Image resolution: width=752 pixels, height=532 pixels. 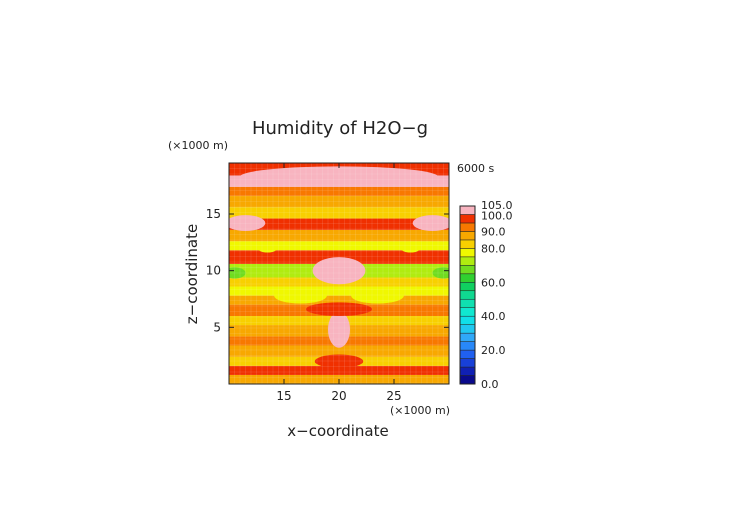 I want to click on colorbar-tick-label: 40.0, so click(x=493, y=316).